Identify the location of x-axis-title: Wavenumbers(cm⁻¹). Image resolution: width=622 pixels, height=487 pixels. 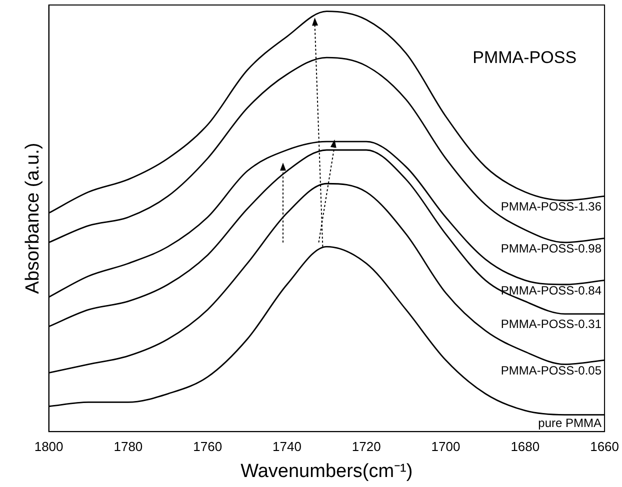
(326, 471).